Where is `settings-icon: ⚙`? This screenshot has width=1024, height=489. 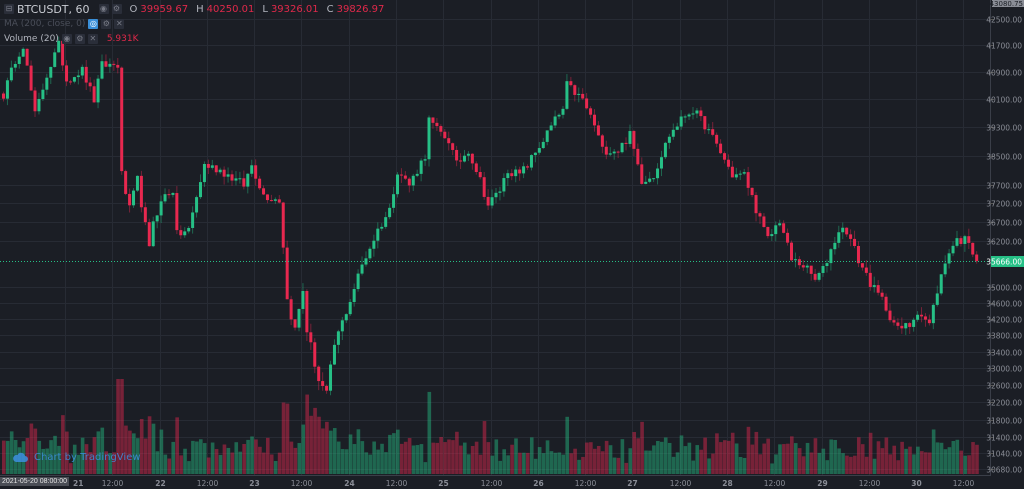 settings-icon: ⚙ is located at coordinates (116, 9).